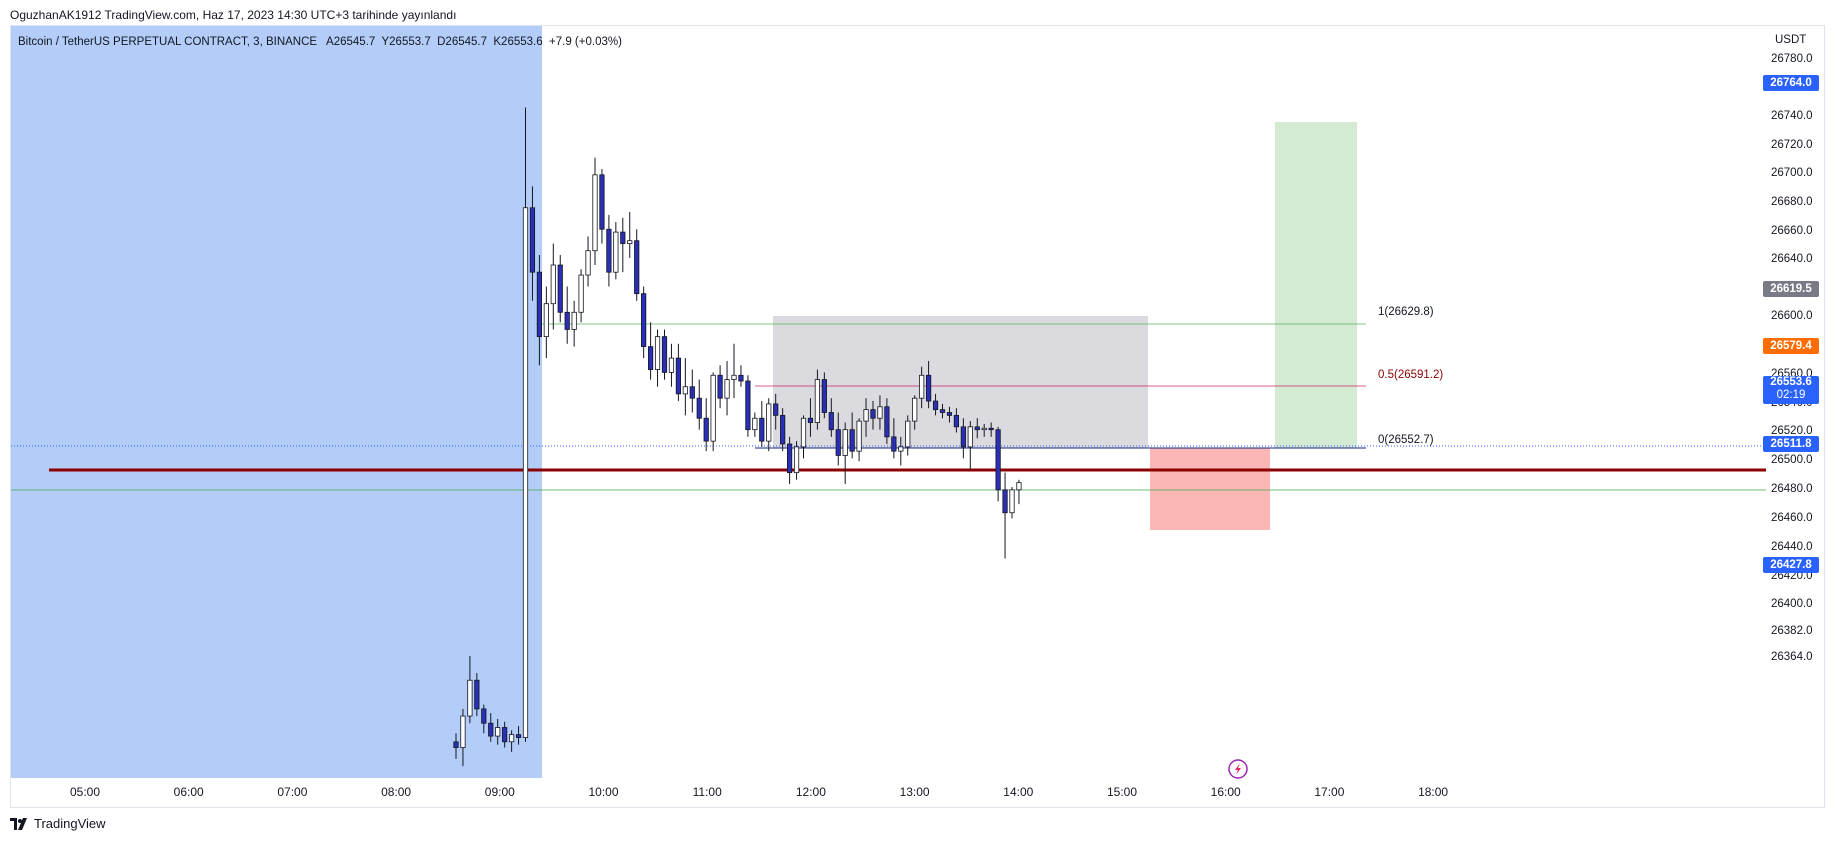 The image size is (1835, 842). What do you see at coordinates (70, 823) in the screenshot?
I see `tradingview-brand-text: TradingView` at bounding box center [70, 823].